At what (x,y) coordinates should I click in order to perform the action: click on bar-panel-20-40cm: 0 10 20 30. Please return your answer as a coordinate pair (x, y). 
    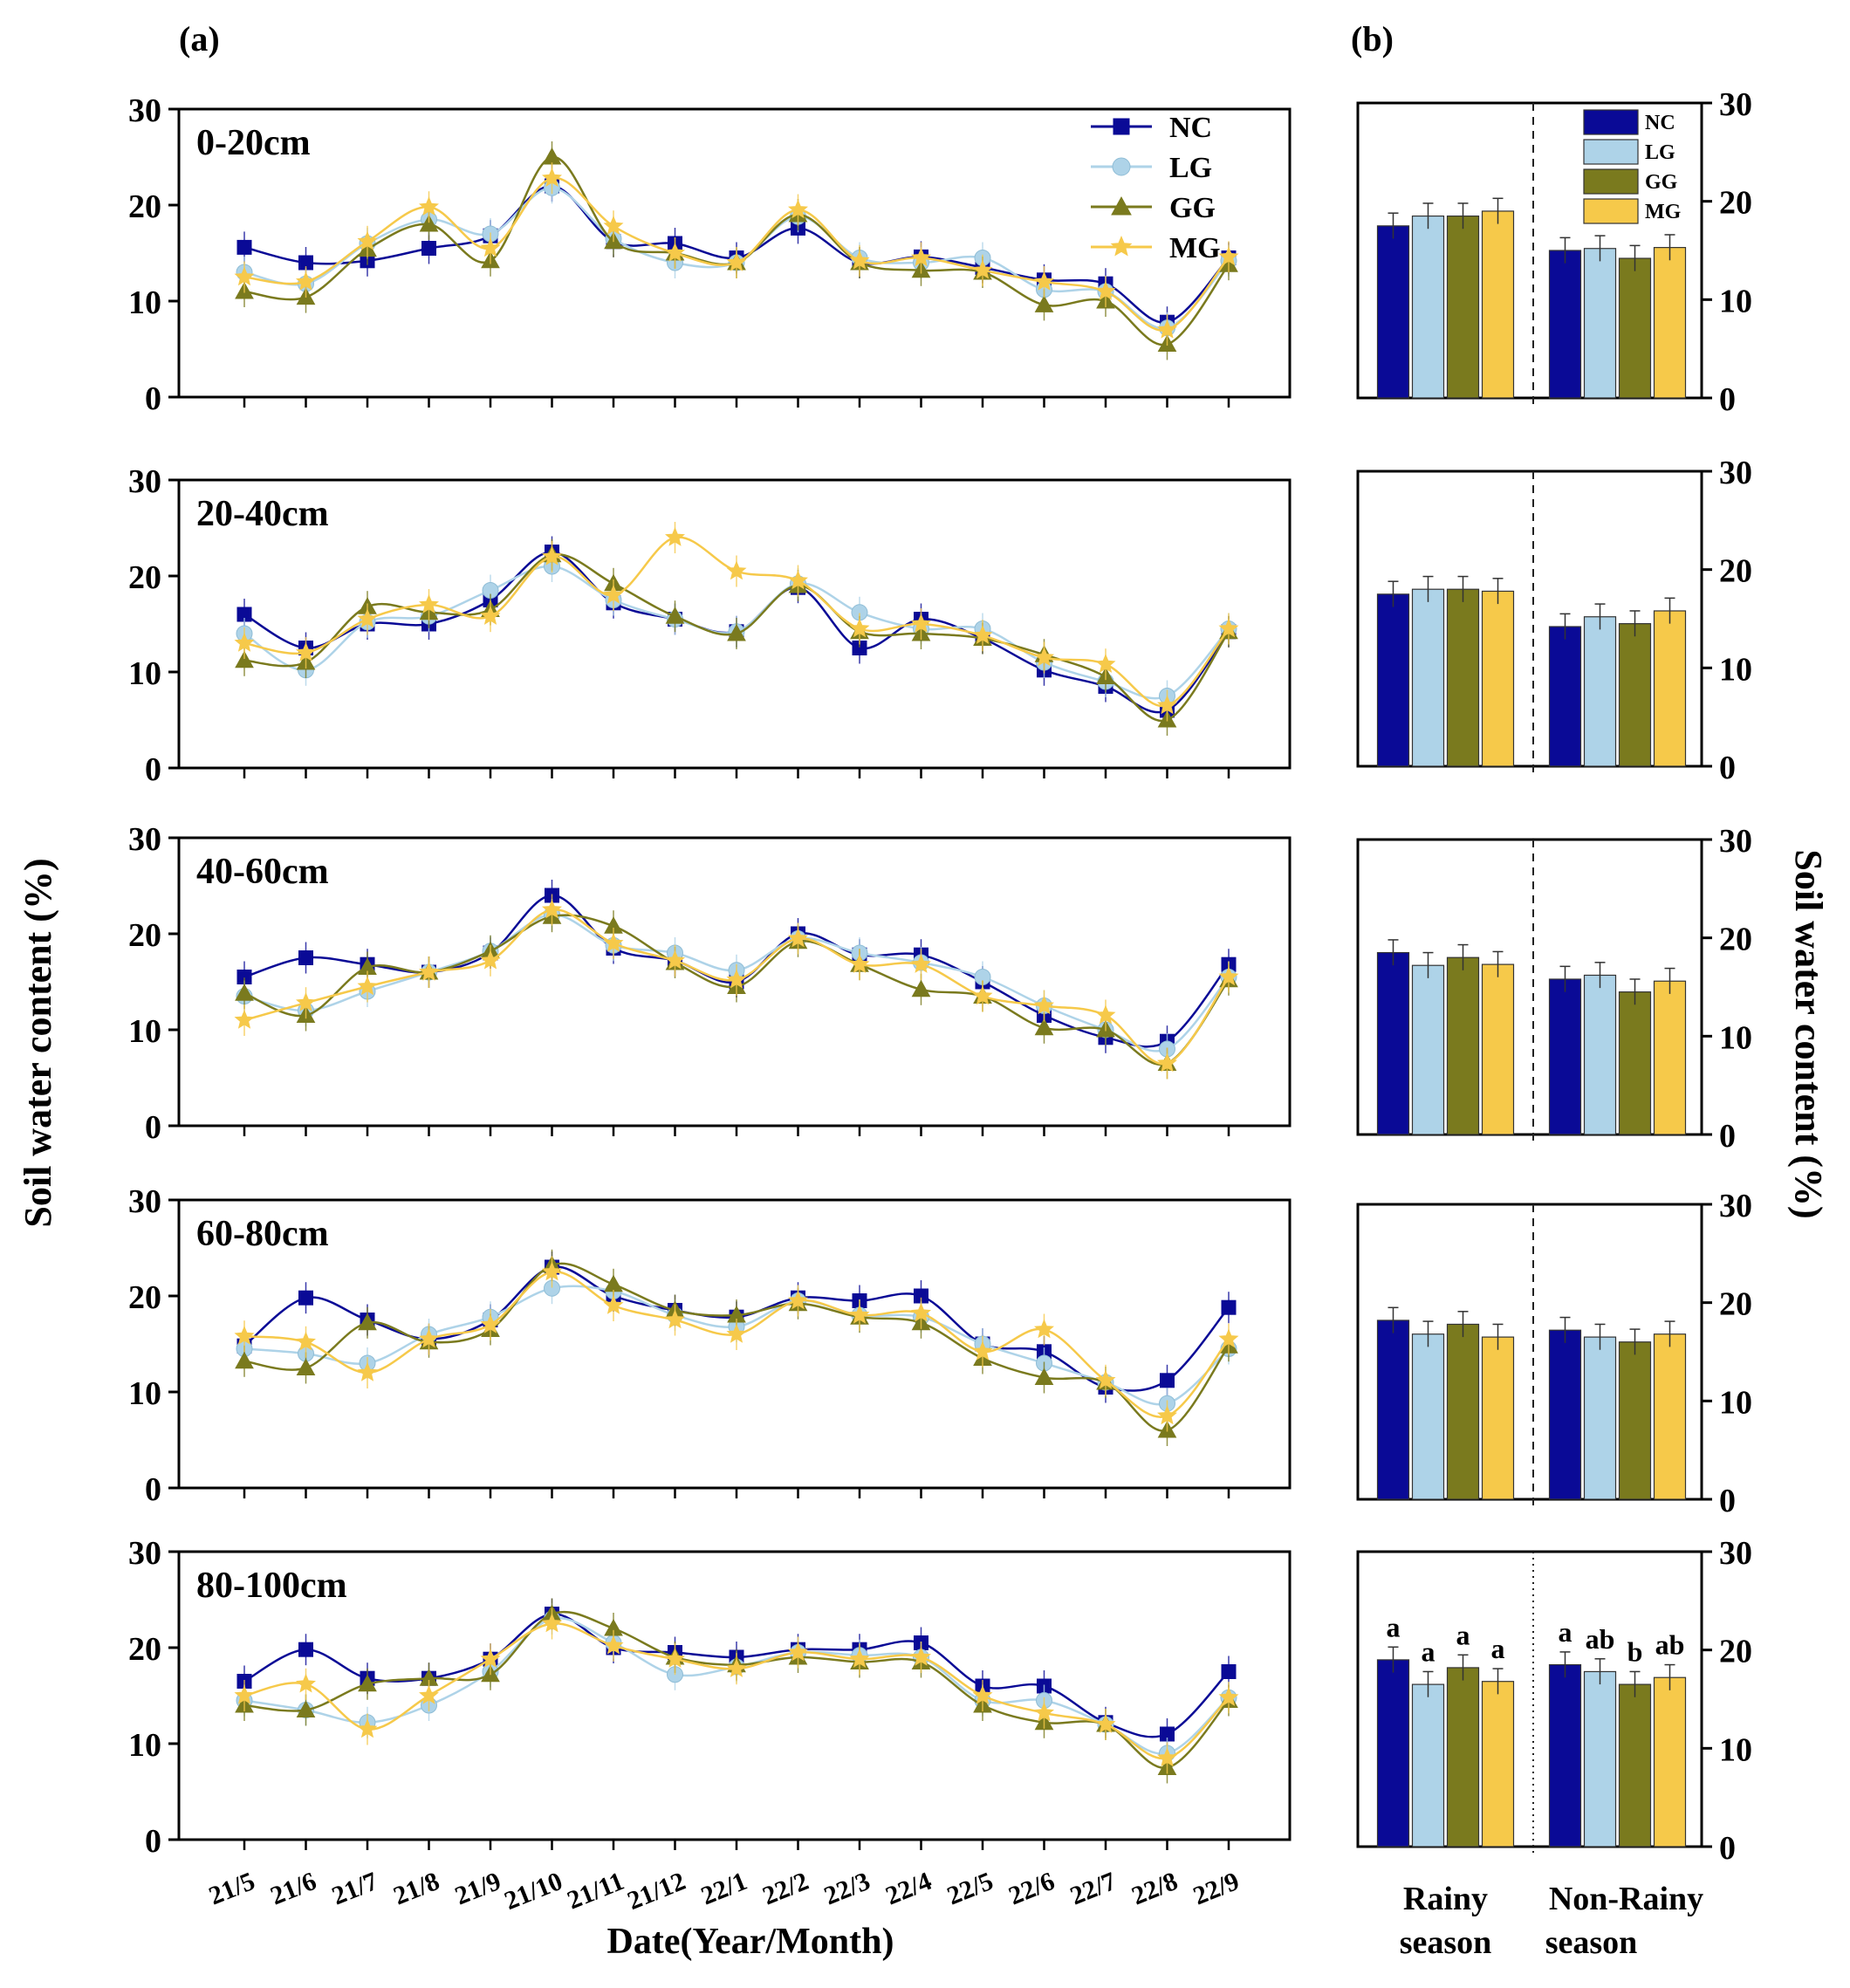
    Looking at the image, I should click on (1554, 620).